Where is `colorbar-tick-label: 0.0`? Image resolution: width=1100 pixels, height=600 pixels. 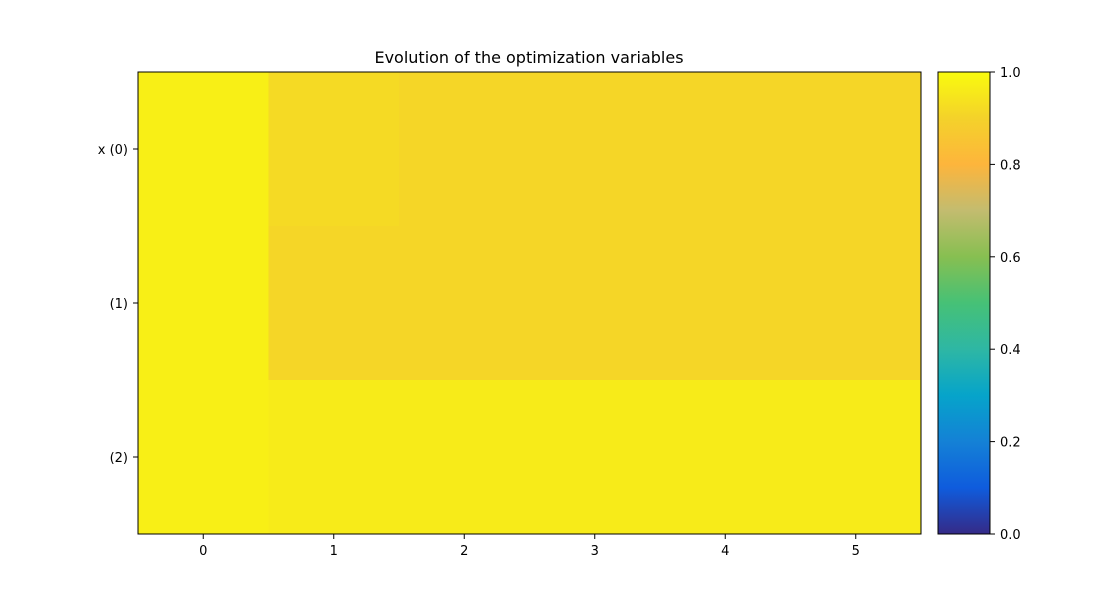
colorbar-tick-label: 0.0 is located at coordinates (1010, 535).